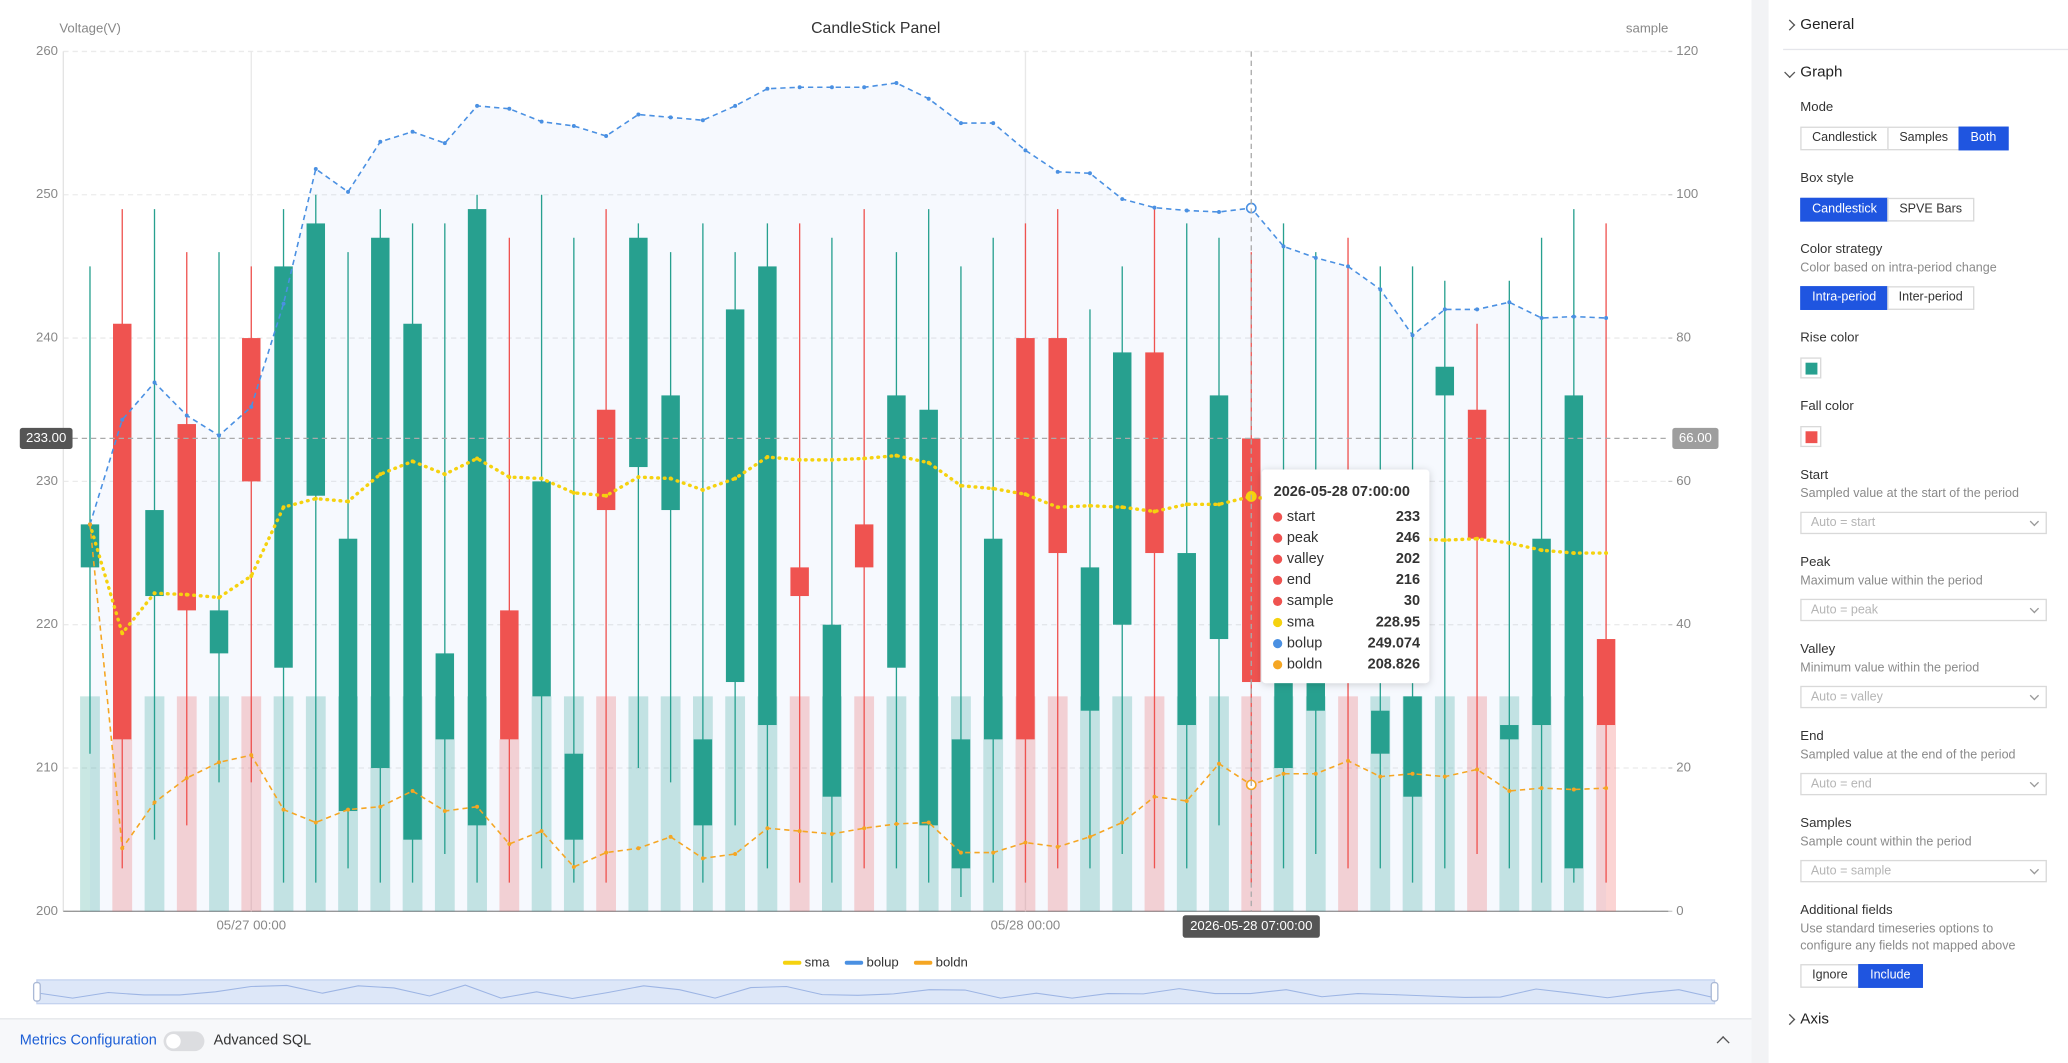 The height and width of the screenshot is (1063, 2068). I want to click on option-label: Fall color, so click(1827, 407).